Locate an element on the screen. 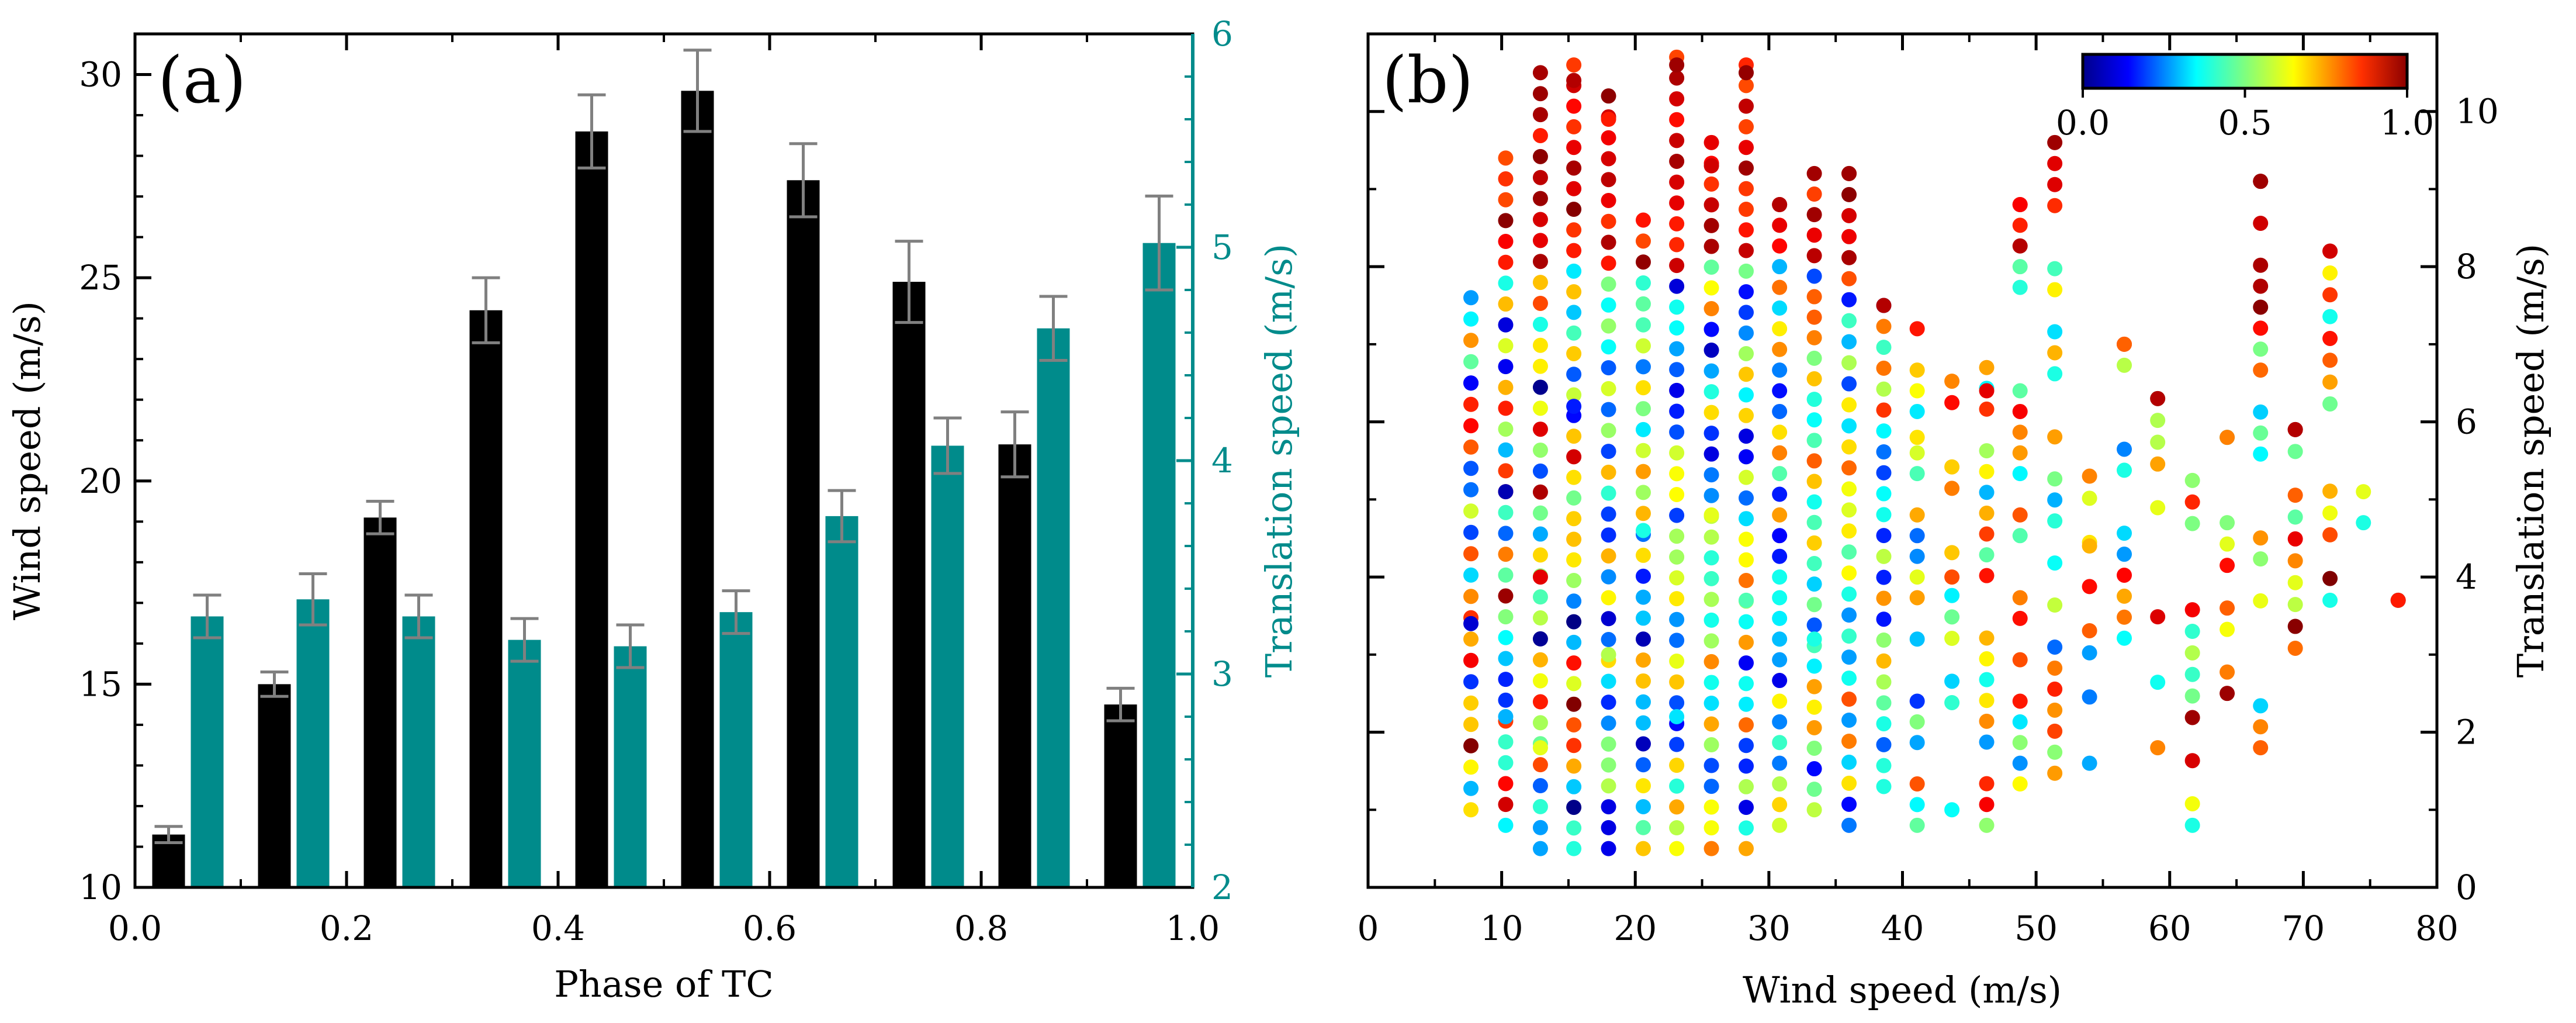  y2-tick-label: 6 is located at coordinates (1222, 34).